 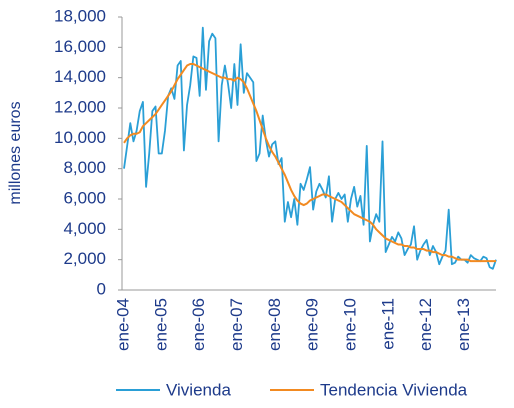 I want to click on x-tick-label: ene-04, so click(x=122, y=324).